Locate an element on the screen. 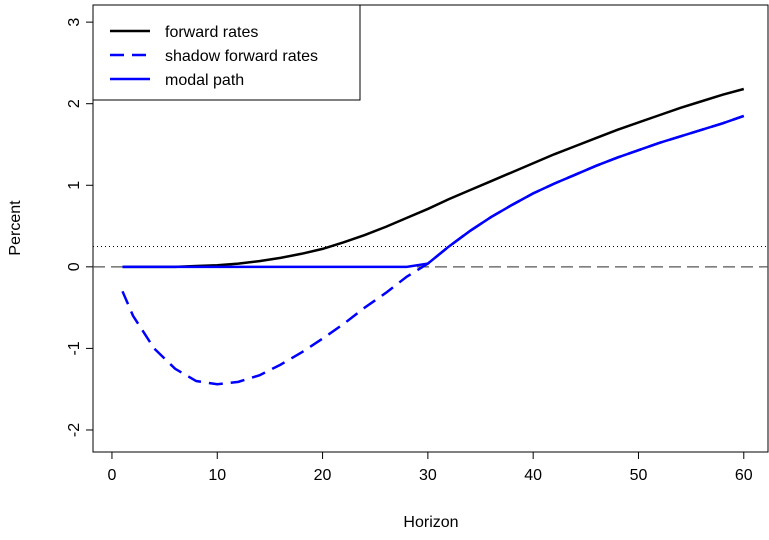 The image size is (769, 540). y-tick-label: 2 is located at coordinates (74, 103).